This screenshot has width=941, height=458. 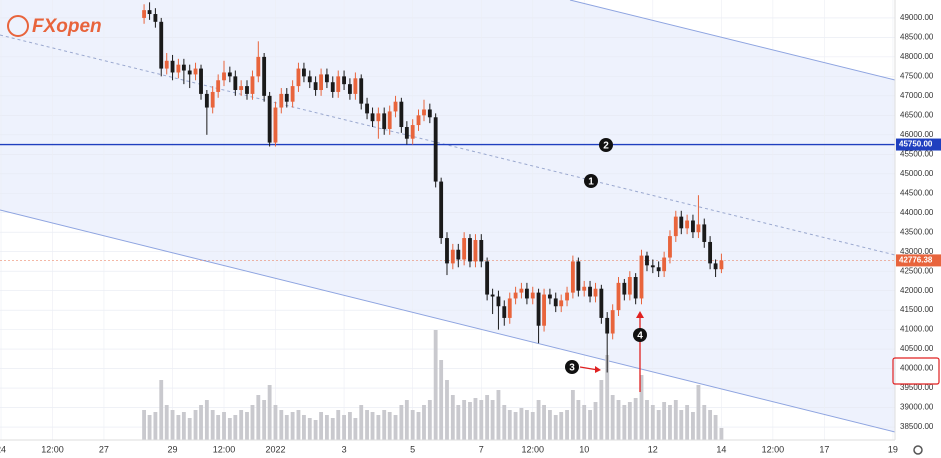 What do you see at coordinates (918, 229) in the screenshot?
I see `price-axis` at bounding box center [918, 229].